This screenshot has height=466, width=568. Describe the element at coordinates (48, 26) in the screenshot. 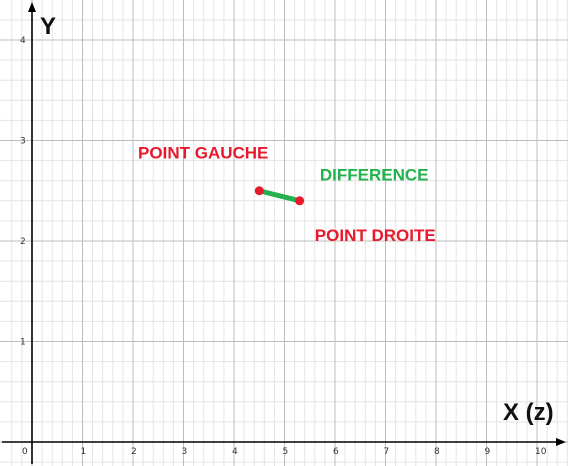

I see `y-axis-title: Y` at that location.